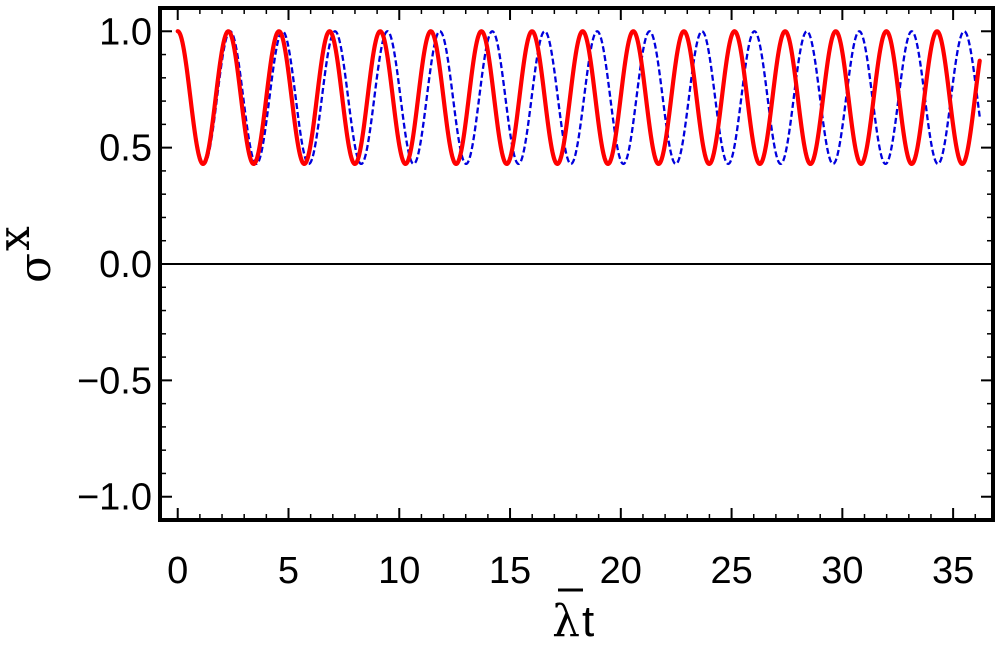 This screenshot has height=650, width=1000. I want to click on x-tick-label: 35, so click(953, 571).